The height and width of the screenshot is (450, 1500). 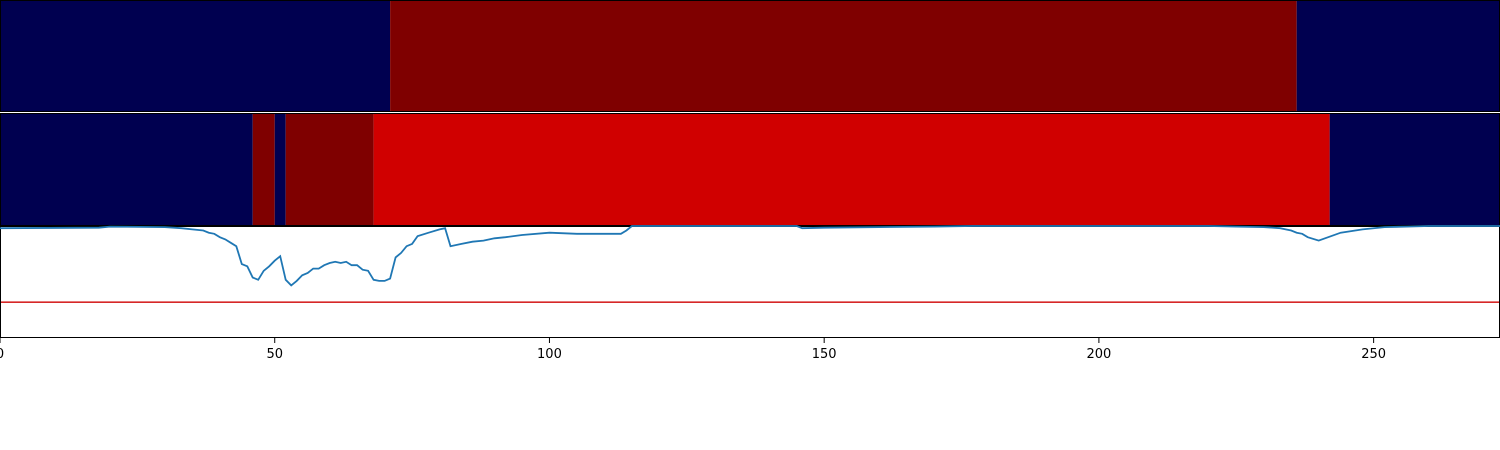 What do you see at coordinates (693, 350) in the screenshot?
I see `x-axis: 0 50 100 150 200 250` at bounding box center [693, 350].